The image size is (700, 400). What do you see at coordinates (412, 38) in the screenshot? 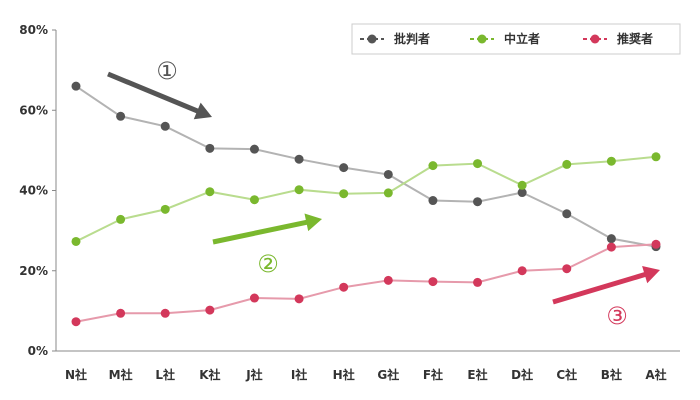
I see `legend-label: 批判者` at bounding box center [412, 38].